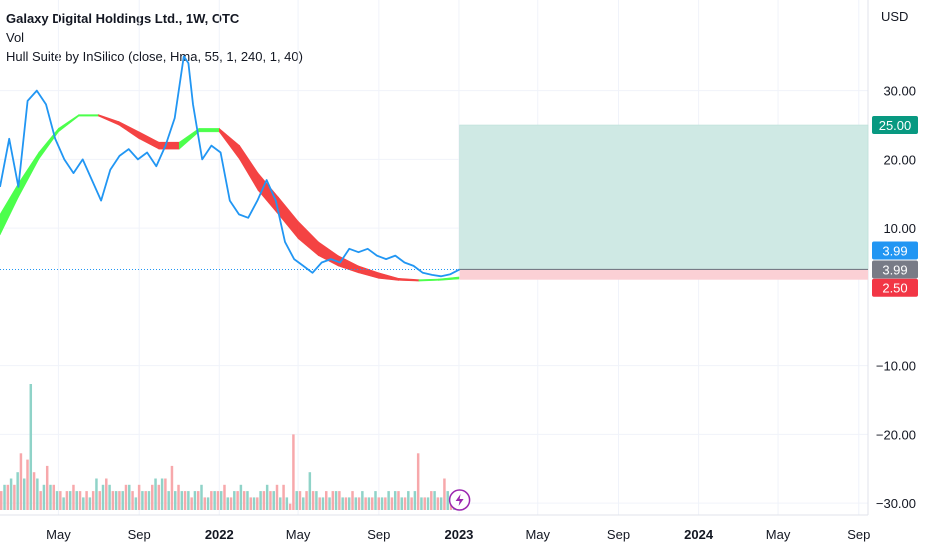  Describe the element at coordinates (15, 37) in the screenshot. I see `volume-indicator-label: Vol` at that location.